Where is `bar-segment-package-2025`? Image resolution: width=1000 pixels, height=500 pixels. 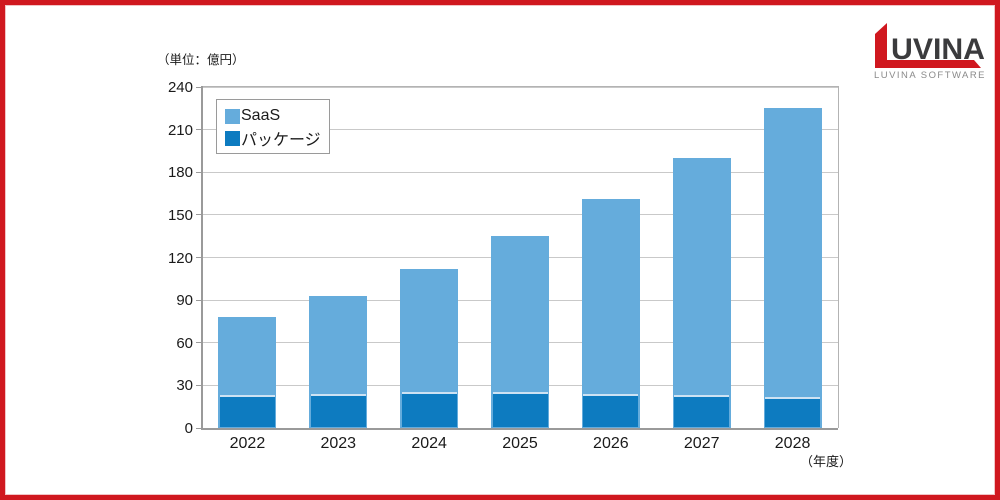
bar-segment-package-2025 is located at coordinates (520, 409).